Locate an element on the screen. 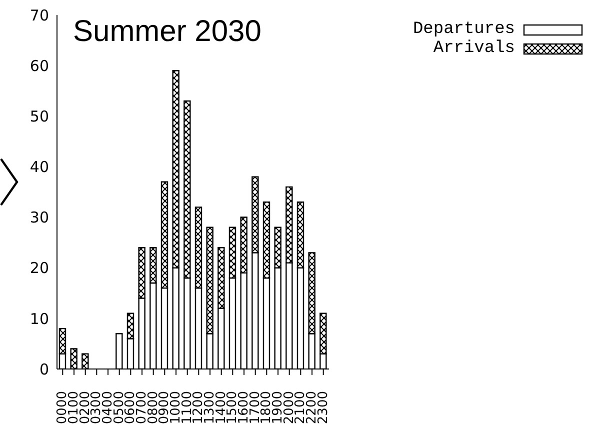  chart-title: Summer 2030 is located at coordinates (167, 32).